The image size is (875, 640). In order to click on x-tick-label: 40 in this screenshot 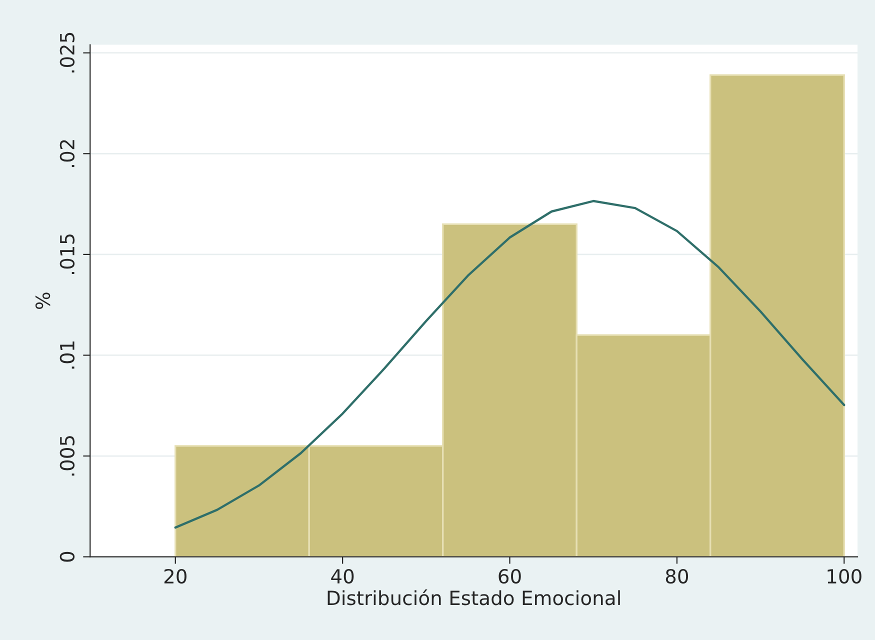, I will do `click(342, 576)`.